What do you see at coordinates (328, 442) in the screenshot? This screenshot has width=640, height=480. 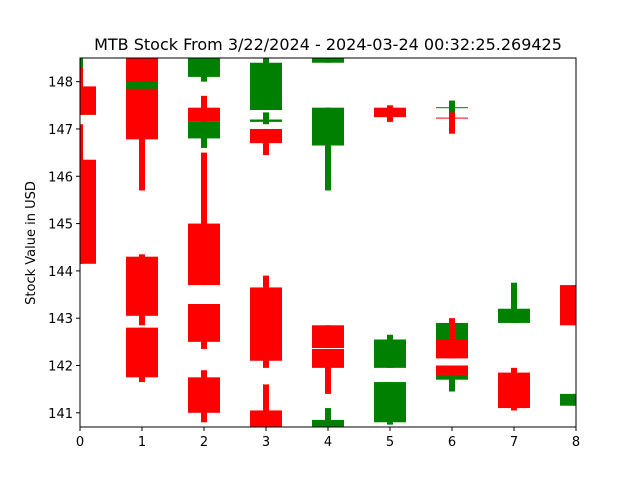 I see `x-tick-label: 4` at bounding box center [328, 442].